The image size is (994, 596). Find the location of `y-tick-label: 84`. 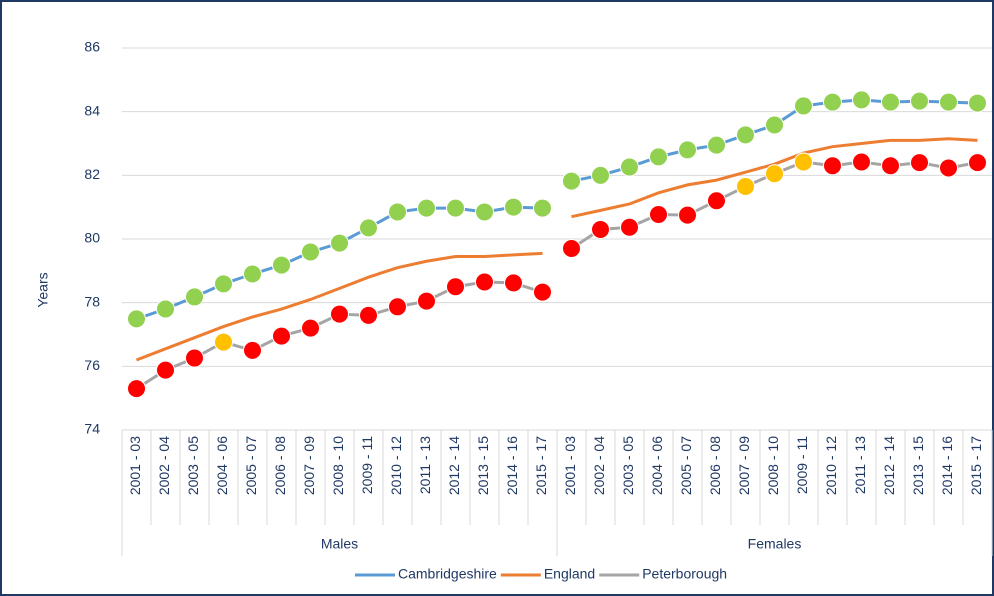

y-tick-label: 84 is located at coordinates (92, 110).